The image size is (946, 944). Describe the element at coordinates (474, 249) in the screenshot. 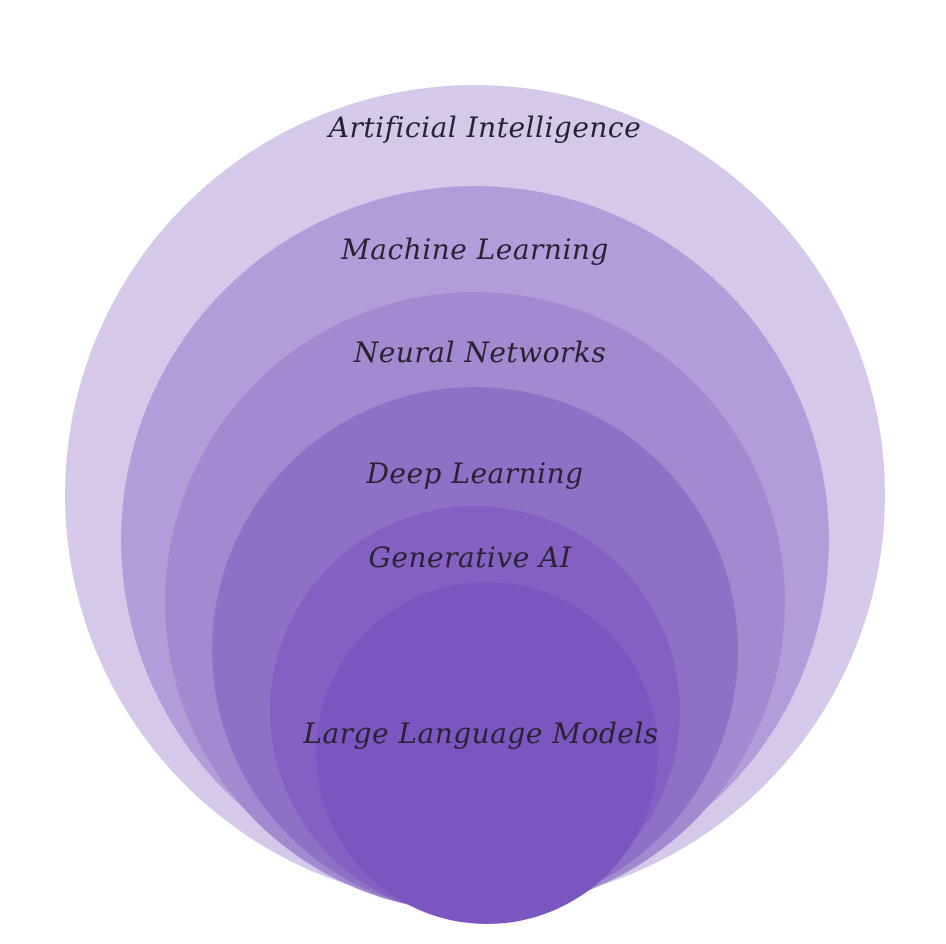

I see `label-machine-learning: Machine Learning` at that location.